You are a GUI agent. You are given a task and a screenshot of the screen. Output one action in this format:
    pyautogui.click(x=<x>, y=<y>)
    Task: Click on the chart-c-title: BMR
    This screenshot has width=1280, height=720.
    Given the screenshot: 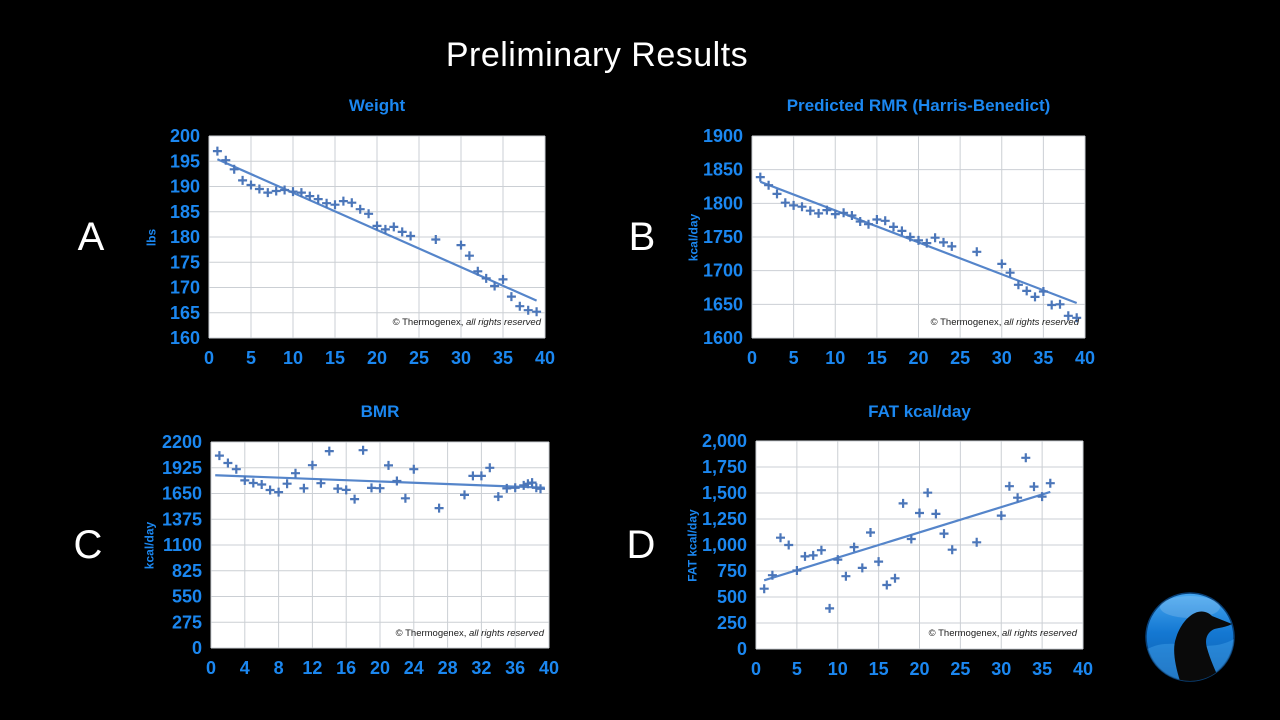 What is the action you would take?
    pyautogui.click(x=380, y=411)
    